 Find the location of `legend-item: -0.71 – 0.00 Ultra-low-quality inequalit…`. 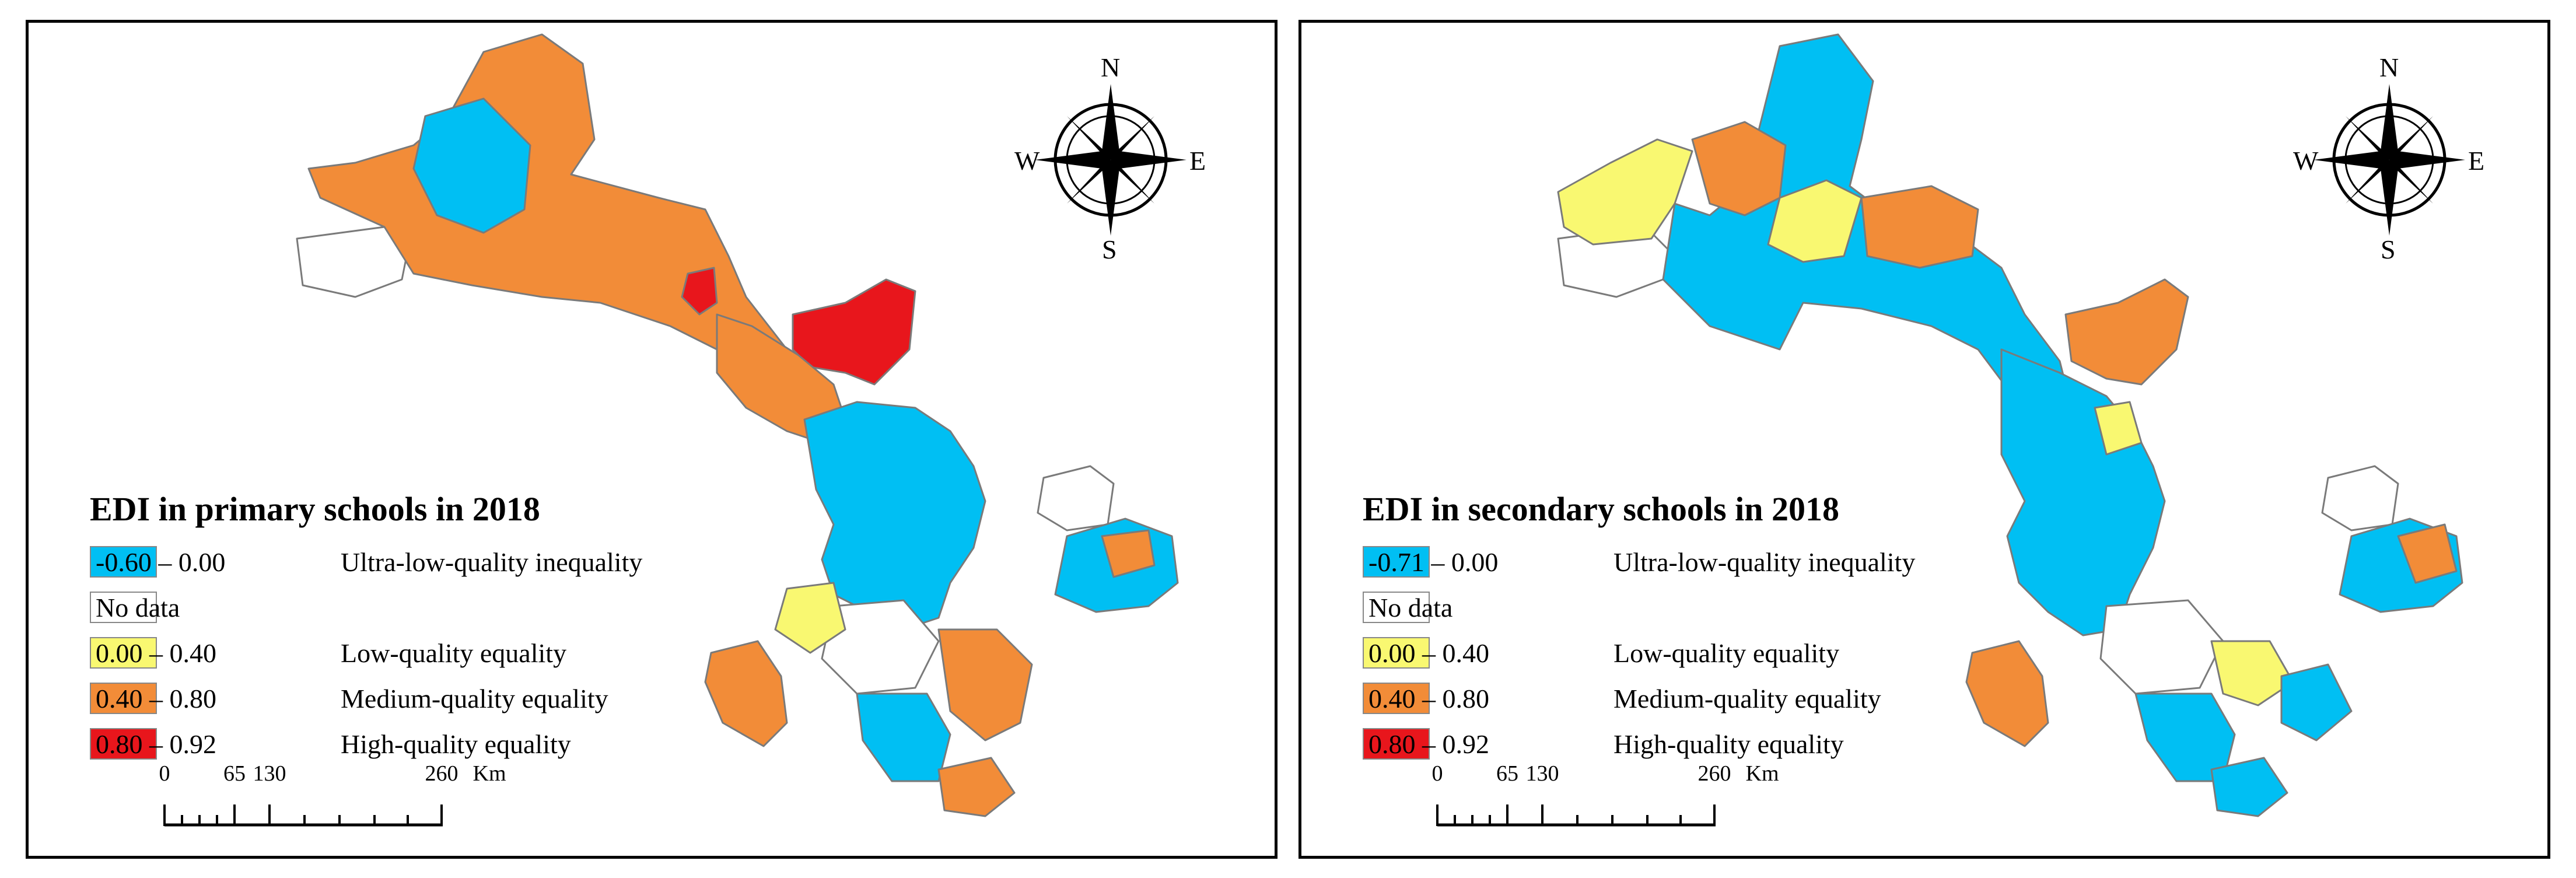

legend-item: -0.71 – 0.00 Ultra-low-quality inequalit… is located at coordinates (1683, 562).